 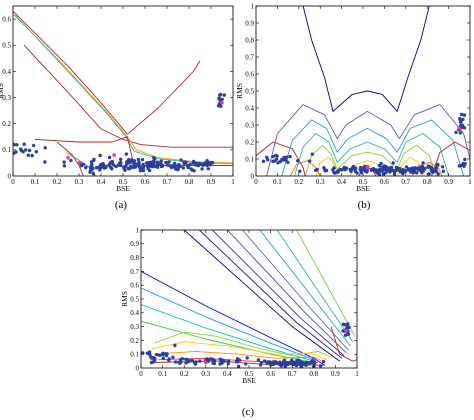 What do you see at coordinates (35, 182) in the screenshot?
I see `x-tick-label: 0.1` at bounding box center [35, 182].